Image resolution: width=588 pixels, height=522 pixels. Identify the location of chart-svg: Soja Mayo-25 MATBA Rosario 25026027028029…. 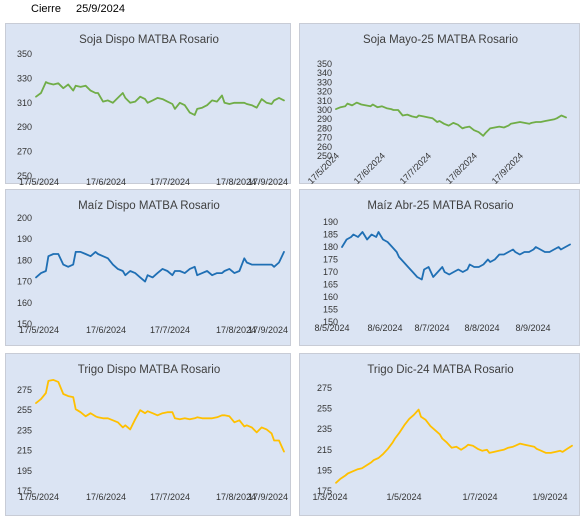
(436, 110).